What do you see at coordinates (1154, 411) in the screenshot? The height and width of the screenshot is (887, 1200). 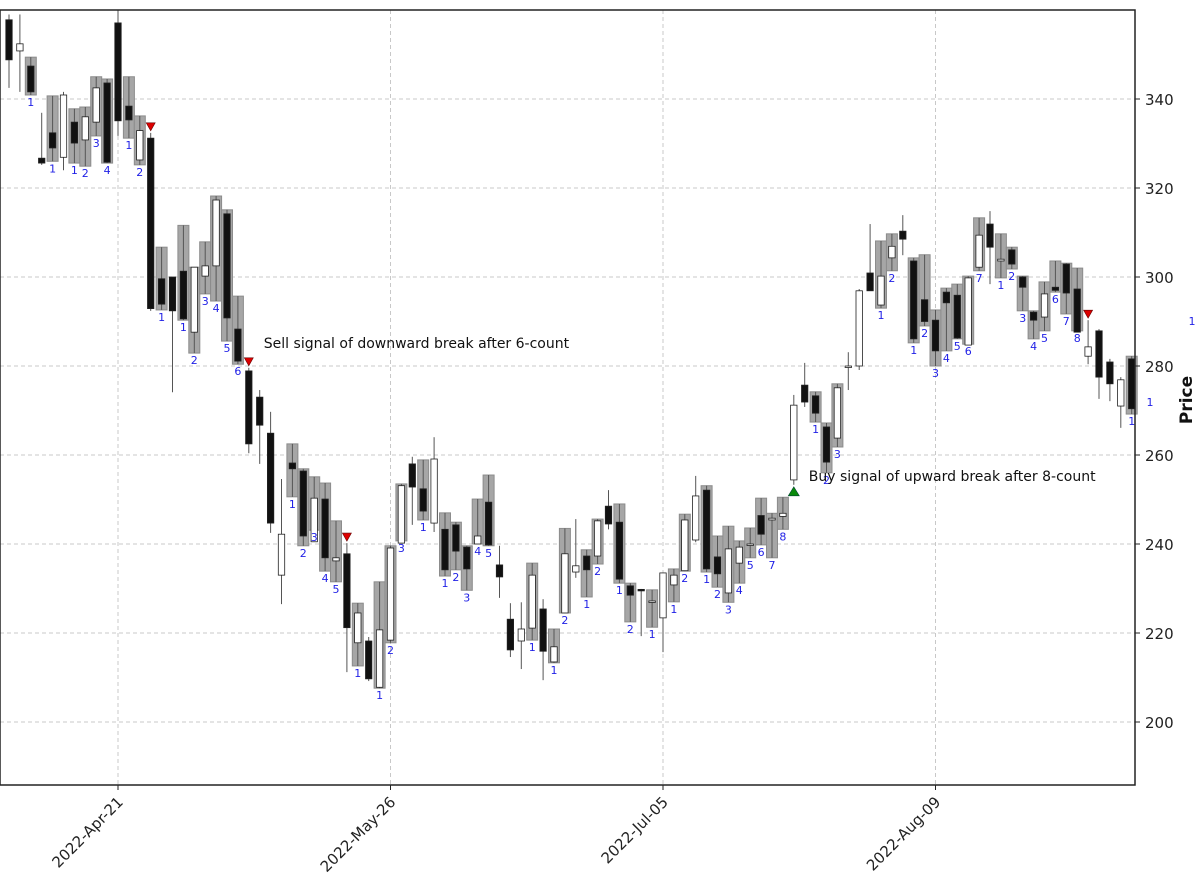 I see `y-axis: 200 220 240 260 280 300 320 340` at bounding box center [1154, 411].